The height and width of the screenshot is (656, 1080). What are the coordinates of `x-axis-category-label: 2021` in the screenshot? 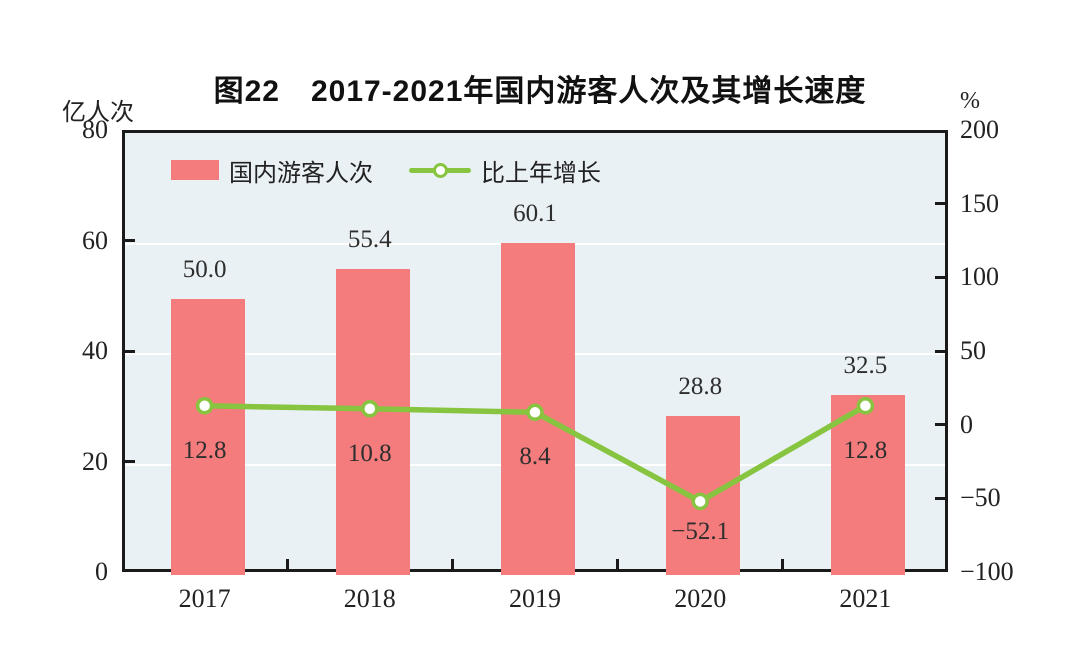 It's located at (865, 598).